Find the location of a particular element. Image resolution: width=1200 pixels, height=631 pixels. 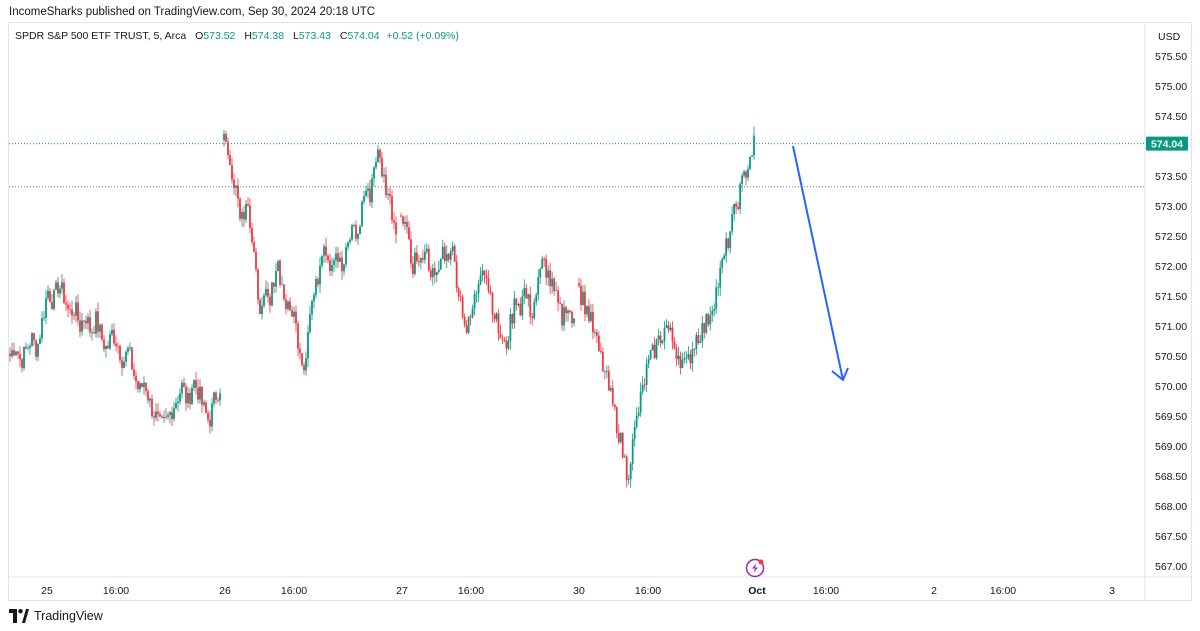

y-tick-label: 568.50 is located at coordinates (1171, 477).